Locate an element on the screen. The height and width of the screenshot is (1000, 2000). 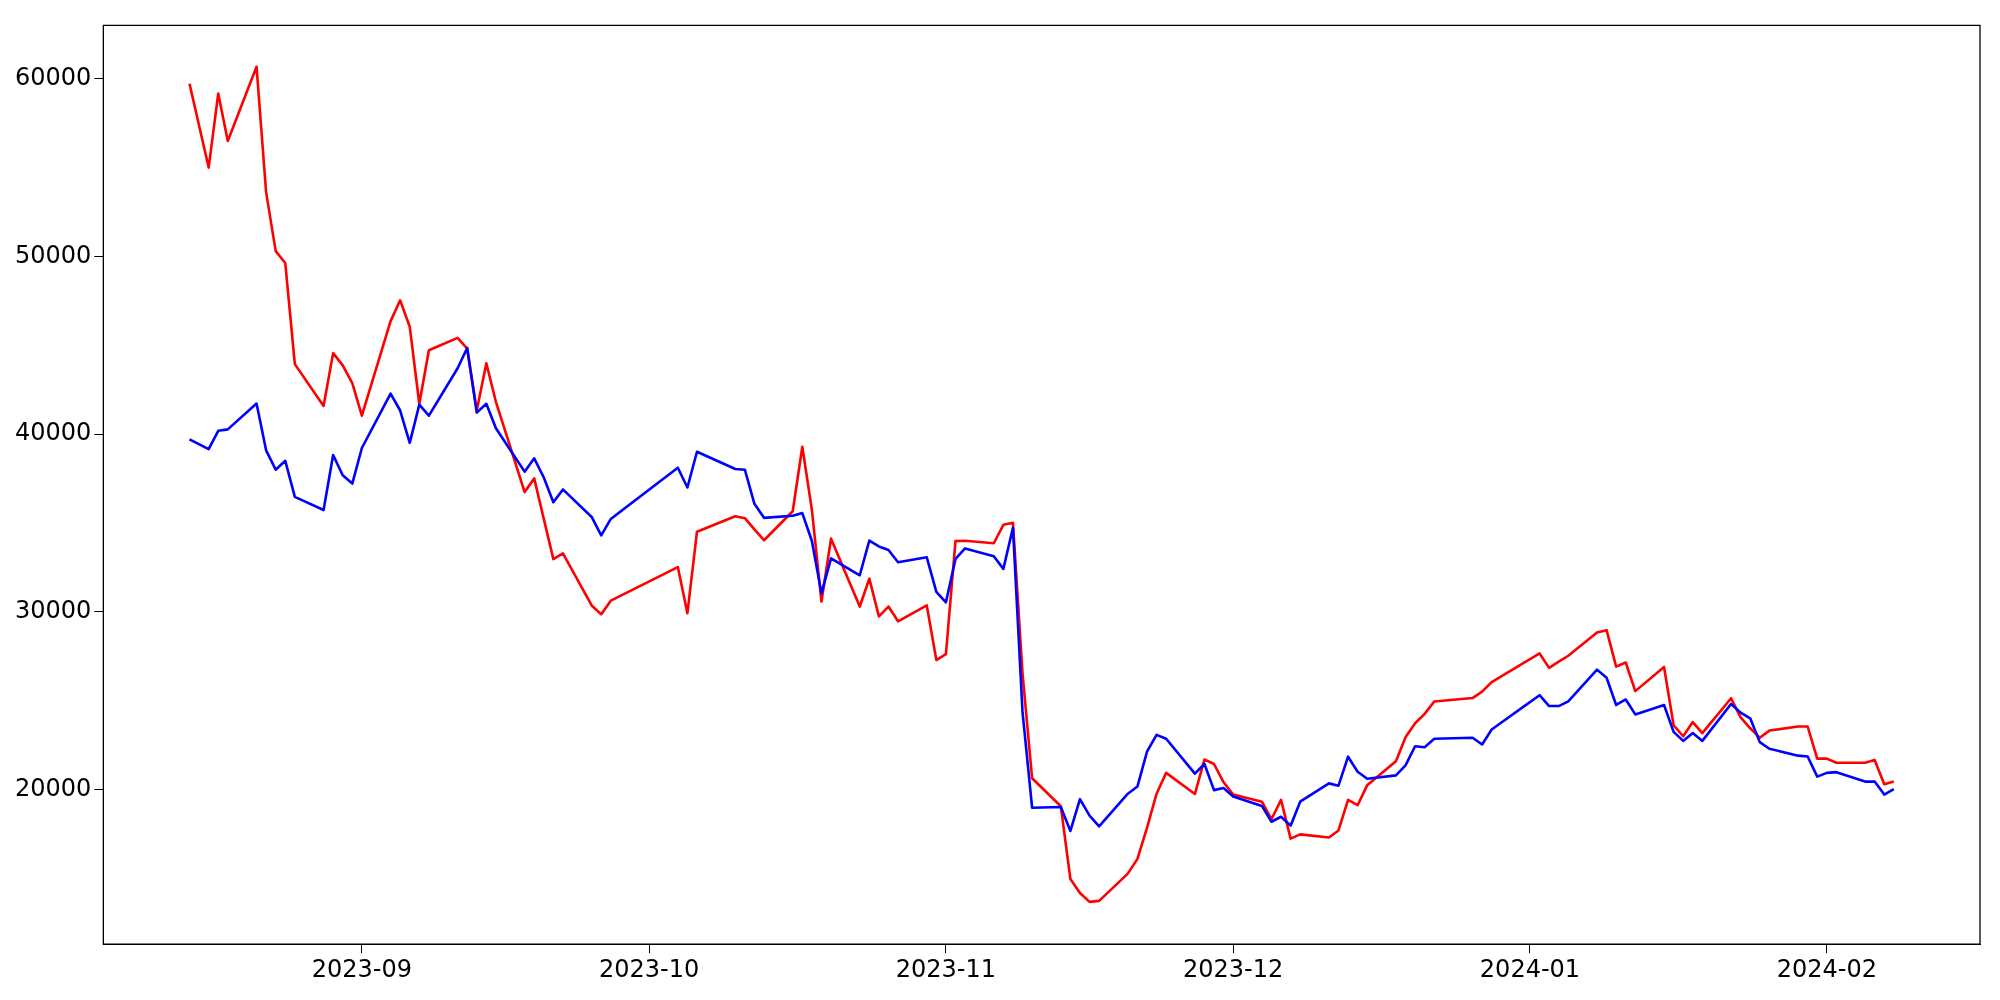
y-tick-label: 30000 is located at coordinates (53, 610).